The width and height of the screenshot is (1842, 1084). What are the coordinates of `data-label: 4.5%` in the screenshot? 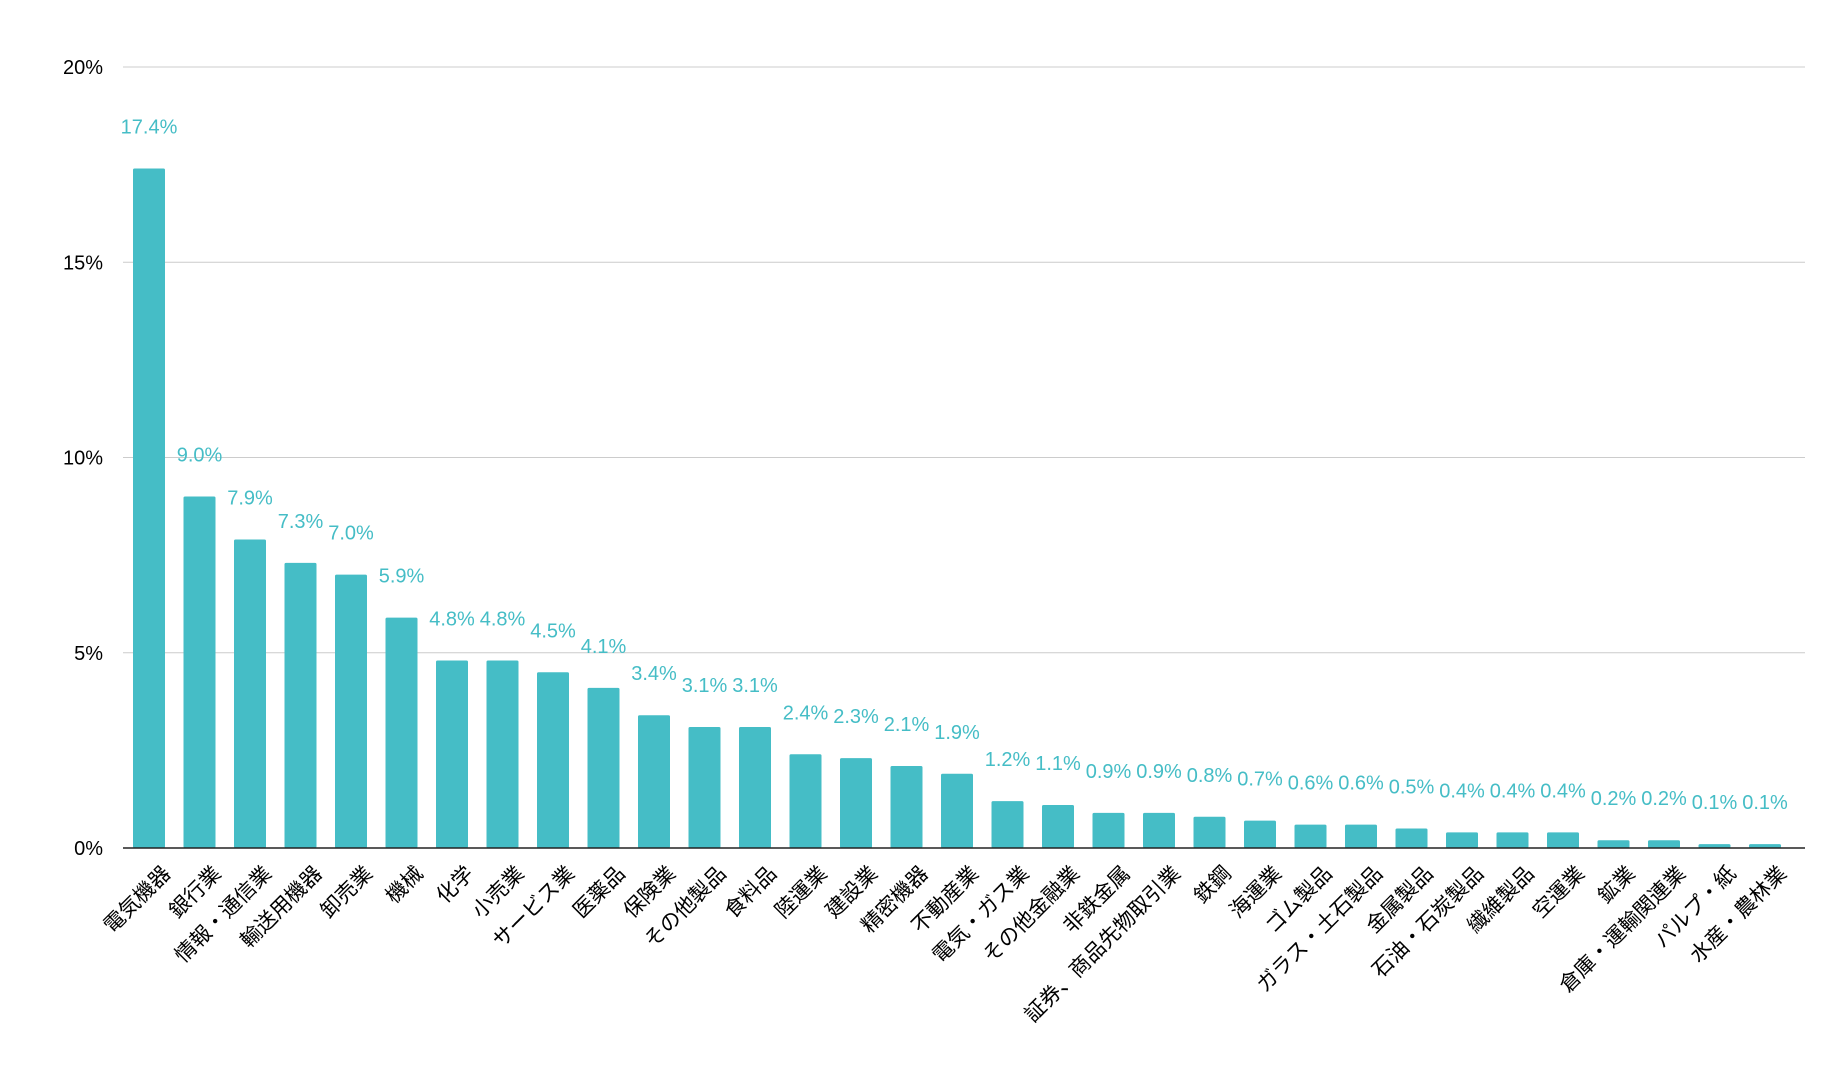 It's located at (553, 631).